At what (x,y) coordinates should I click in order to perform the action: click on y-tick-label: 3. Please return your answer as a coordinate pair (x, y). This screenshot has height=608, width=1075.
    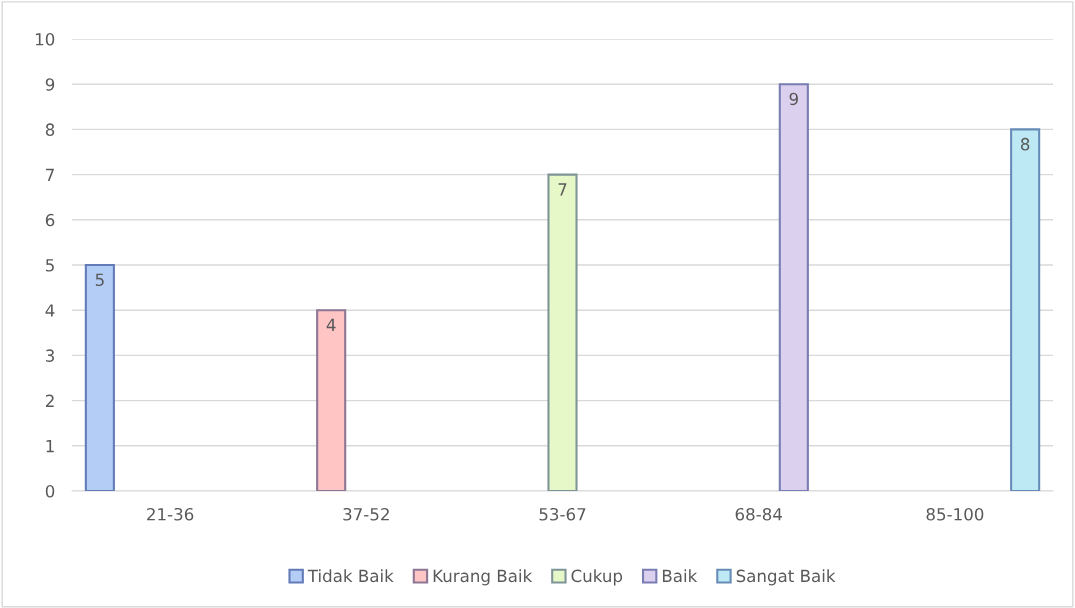
    Looking at the image, I should click on (50, 355).